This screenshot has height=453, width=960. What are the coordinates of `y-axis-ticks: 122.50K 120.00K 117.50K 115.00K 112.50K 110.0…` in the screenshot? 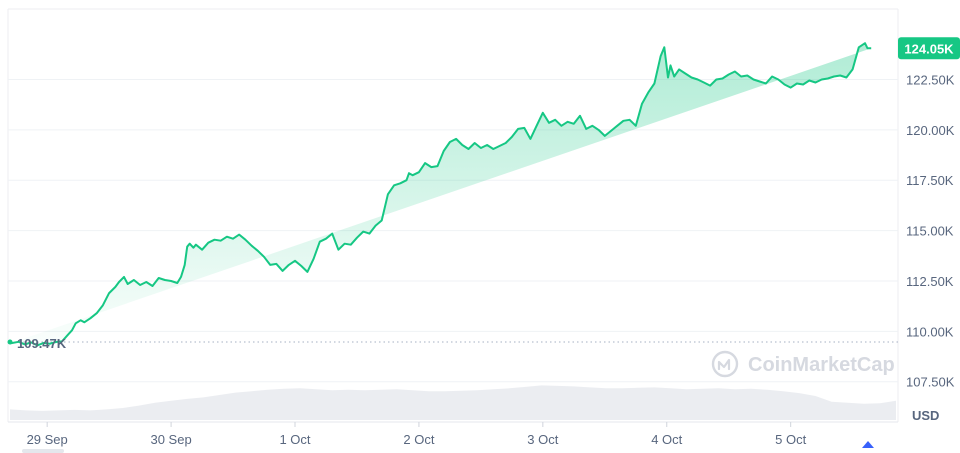 It's located at (930, 231).